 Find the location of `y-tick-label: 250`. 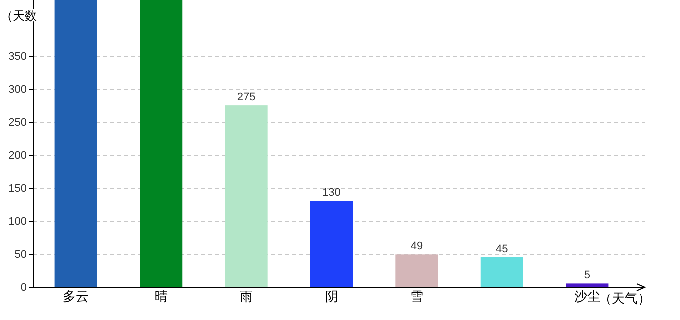

y-tick-label: 250 is located at coordinates (17, 122).